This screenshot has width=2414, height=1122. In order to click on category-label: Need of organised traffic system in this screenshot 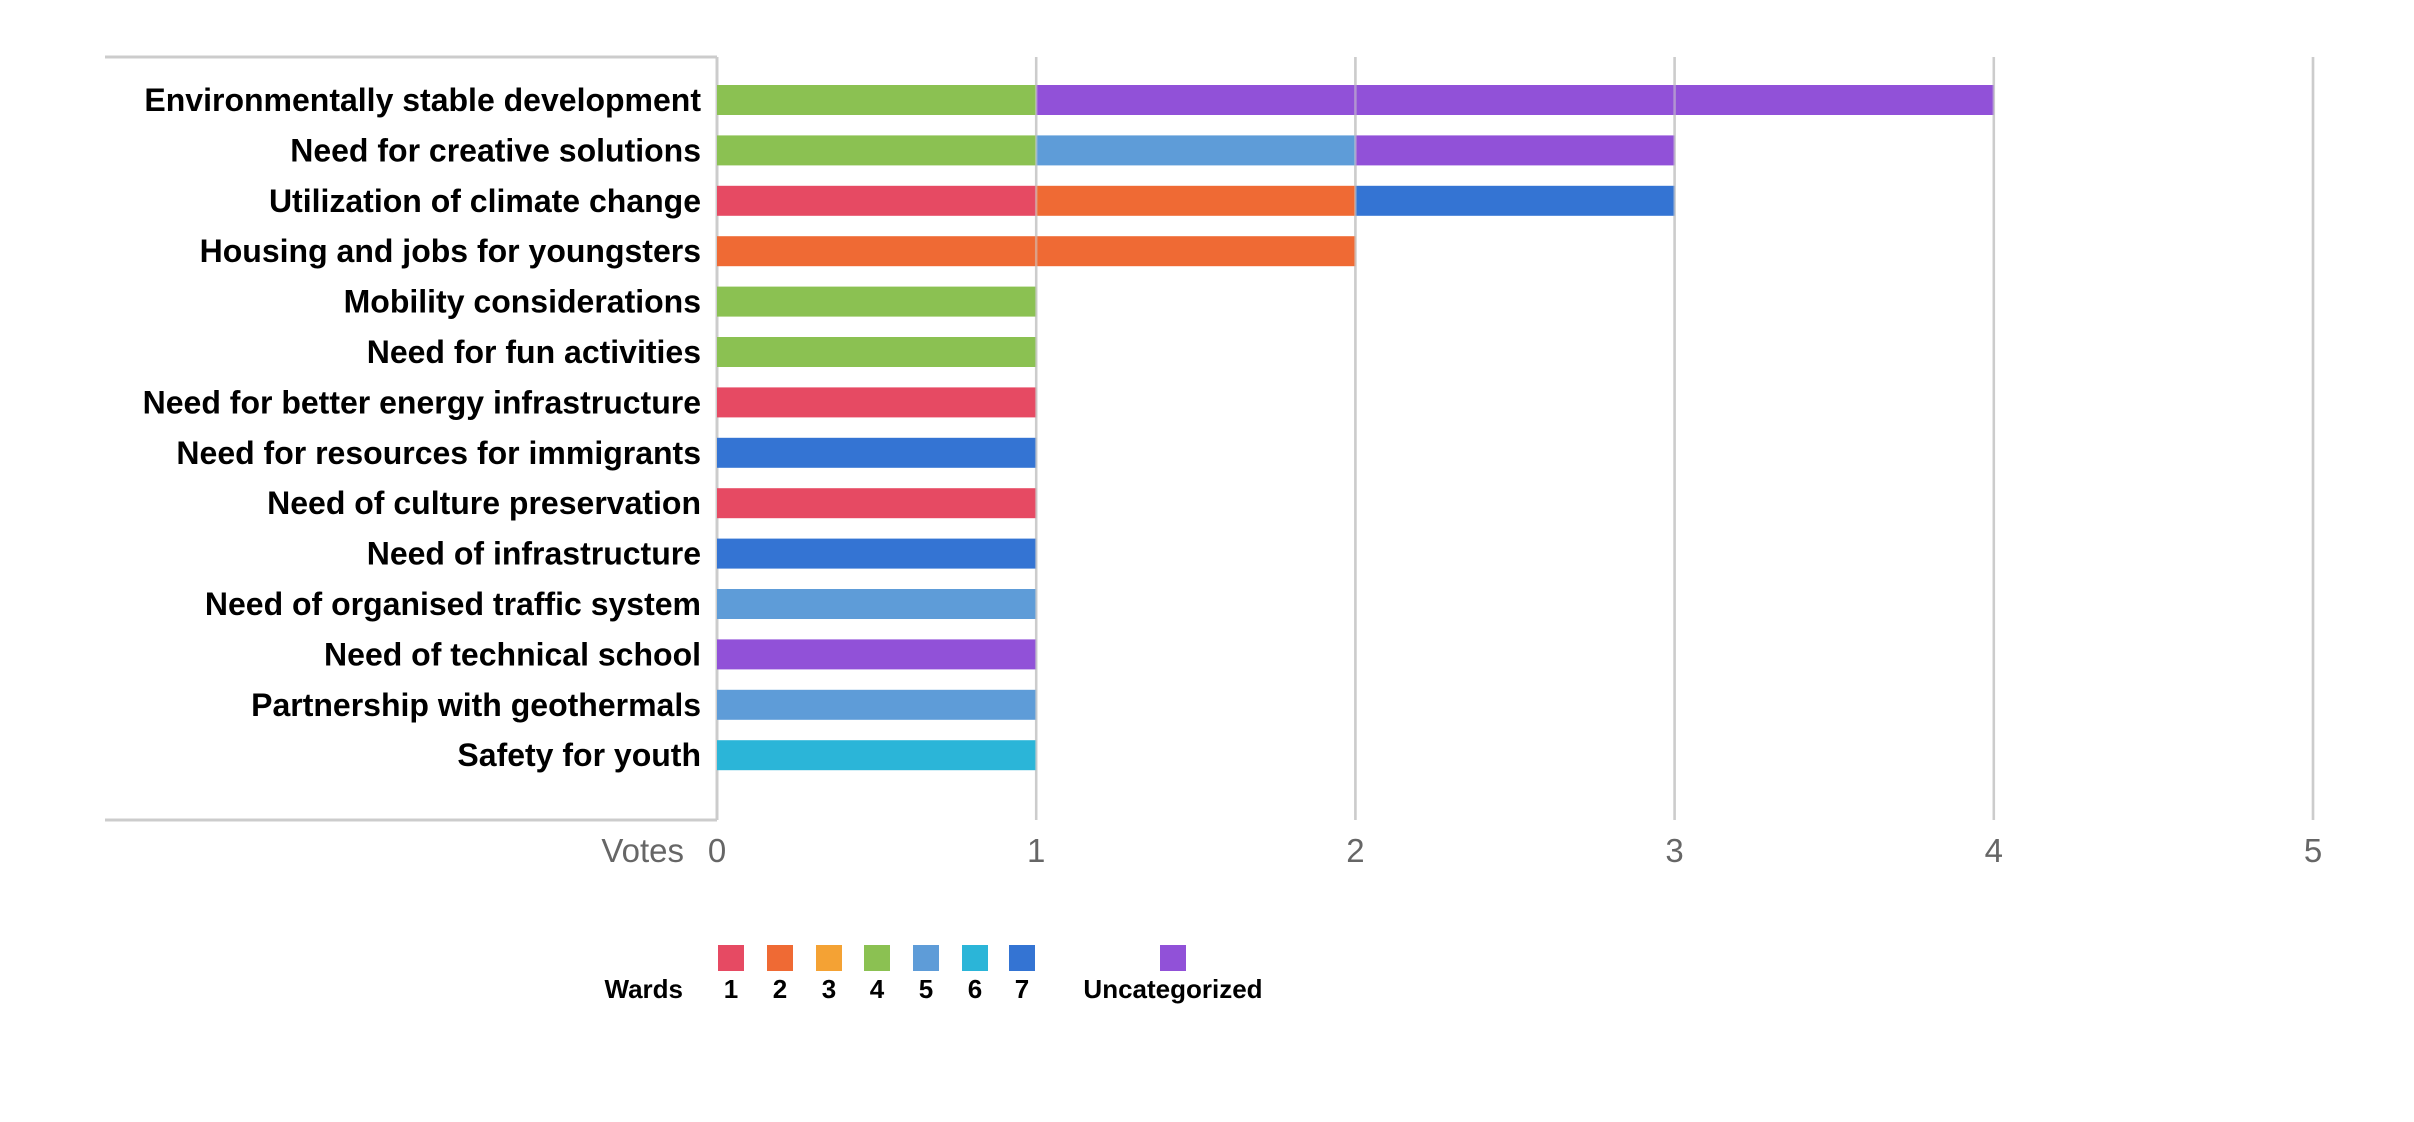, I will do `click(453, 604)`.